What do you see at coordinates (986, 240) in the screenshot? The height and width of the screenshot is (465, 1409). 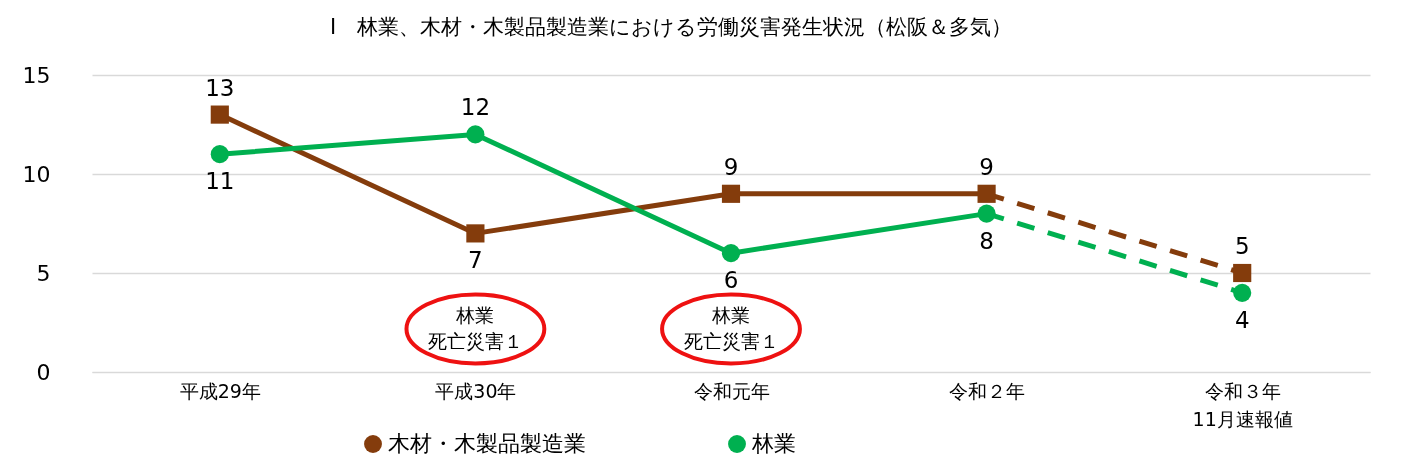 I see `data-label: 8` at bounding box center [986, 240].